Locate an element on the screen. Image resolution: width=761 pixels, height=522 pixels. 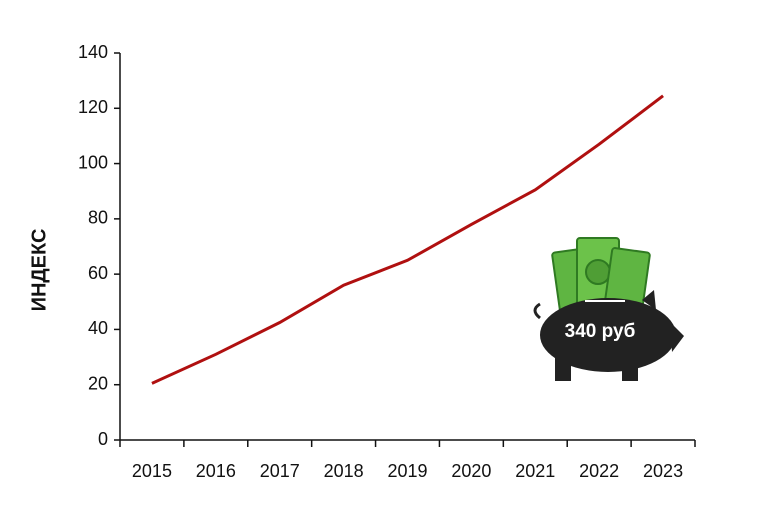
x-tick-label: 2016 is located at coordinates (216, 471).